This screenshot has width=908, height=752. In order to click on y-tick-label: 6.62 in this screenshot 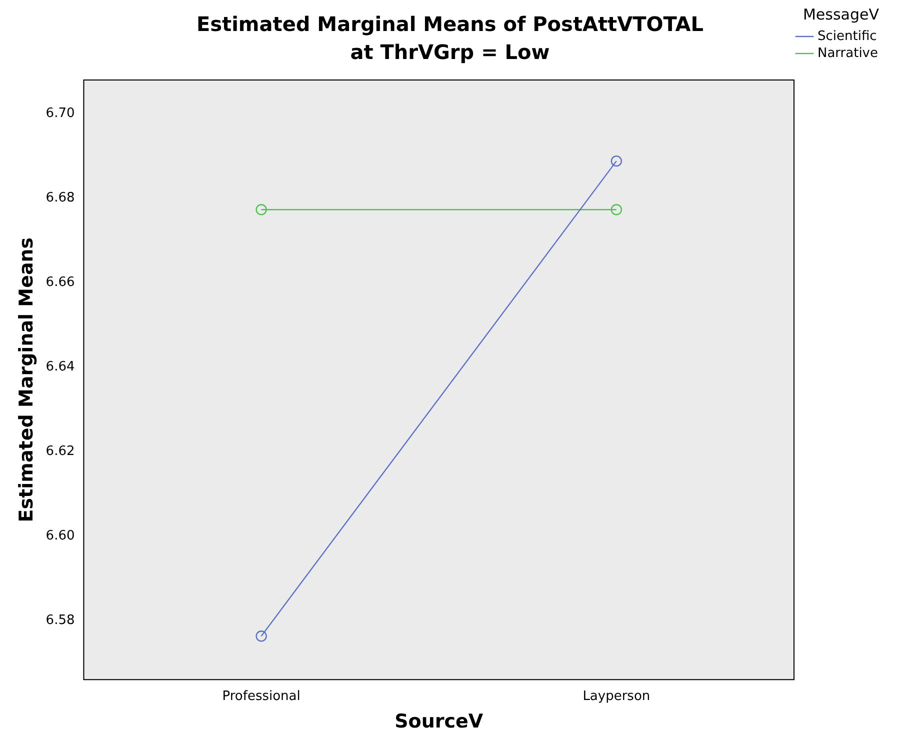, I will do `click(60, 451)`.